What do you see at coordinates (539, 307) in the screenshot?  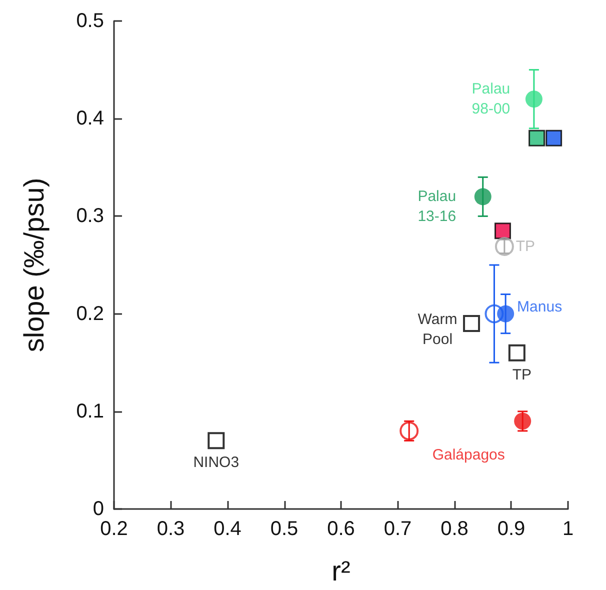 I see `series-label: Manus` at bounding box center [539, 307].